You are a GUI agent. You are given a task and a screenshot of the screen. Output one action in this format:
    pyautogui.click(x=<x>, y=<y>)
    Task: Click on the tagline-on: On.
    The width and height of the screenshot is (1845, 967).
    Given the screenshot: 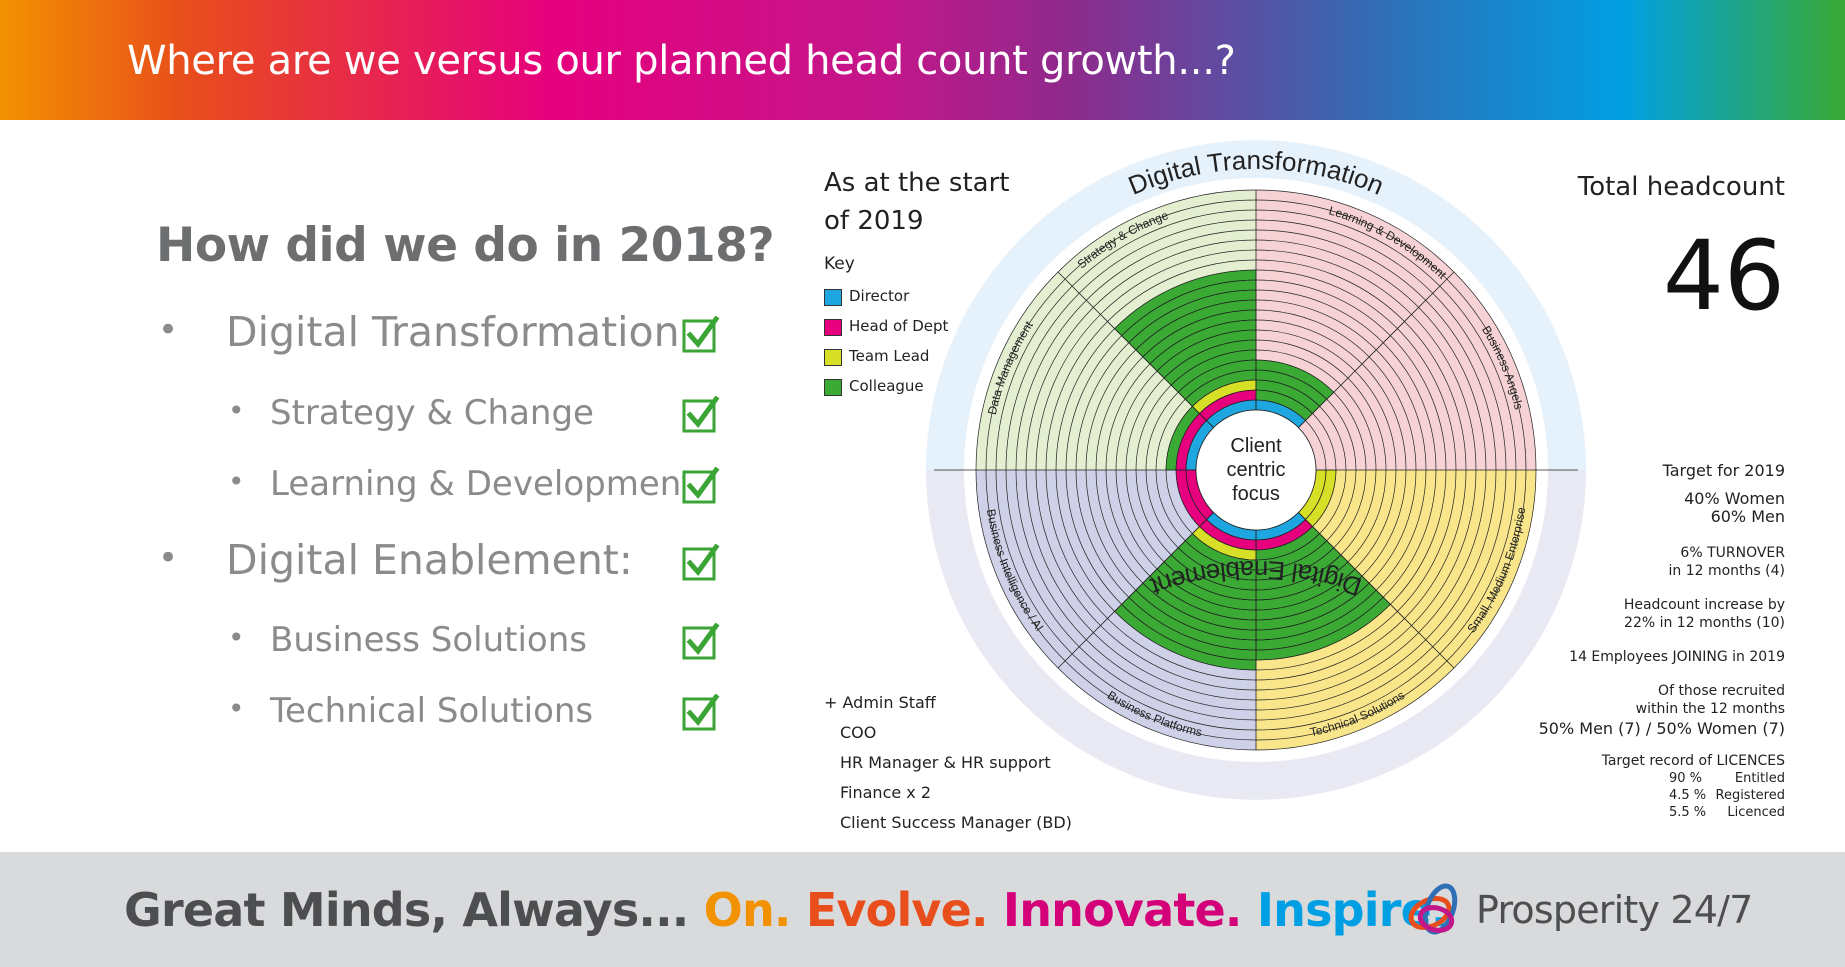 What is the action you would take?
    pyautogui.click(x=747, y=910)
    